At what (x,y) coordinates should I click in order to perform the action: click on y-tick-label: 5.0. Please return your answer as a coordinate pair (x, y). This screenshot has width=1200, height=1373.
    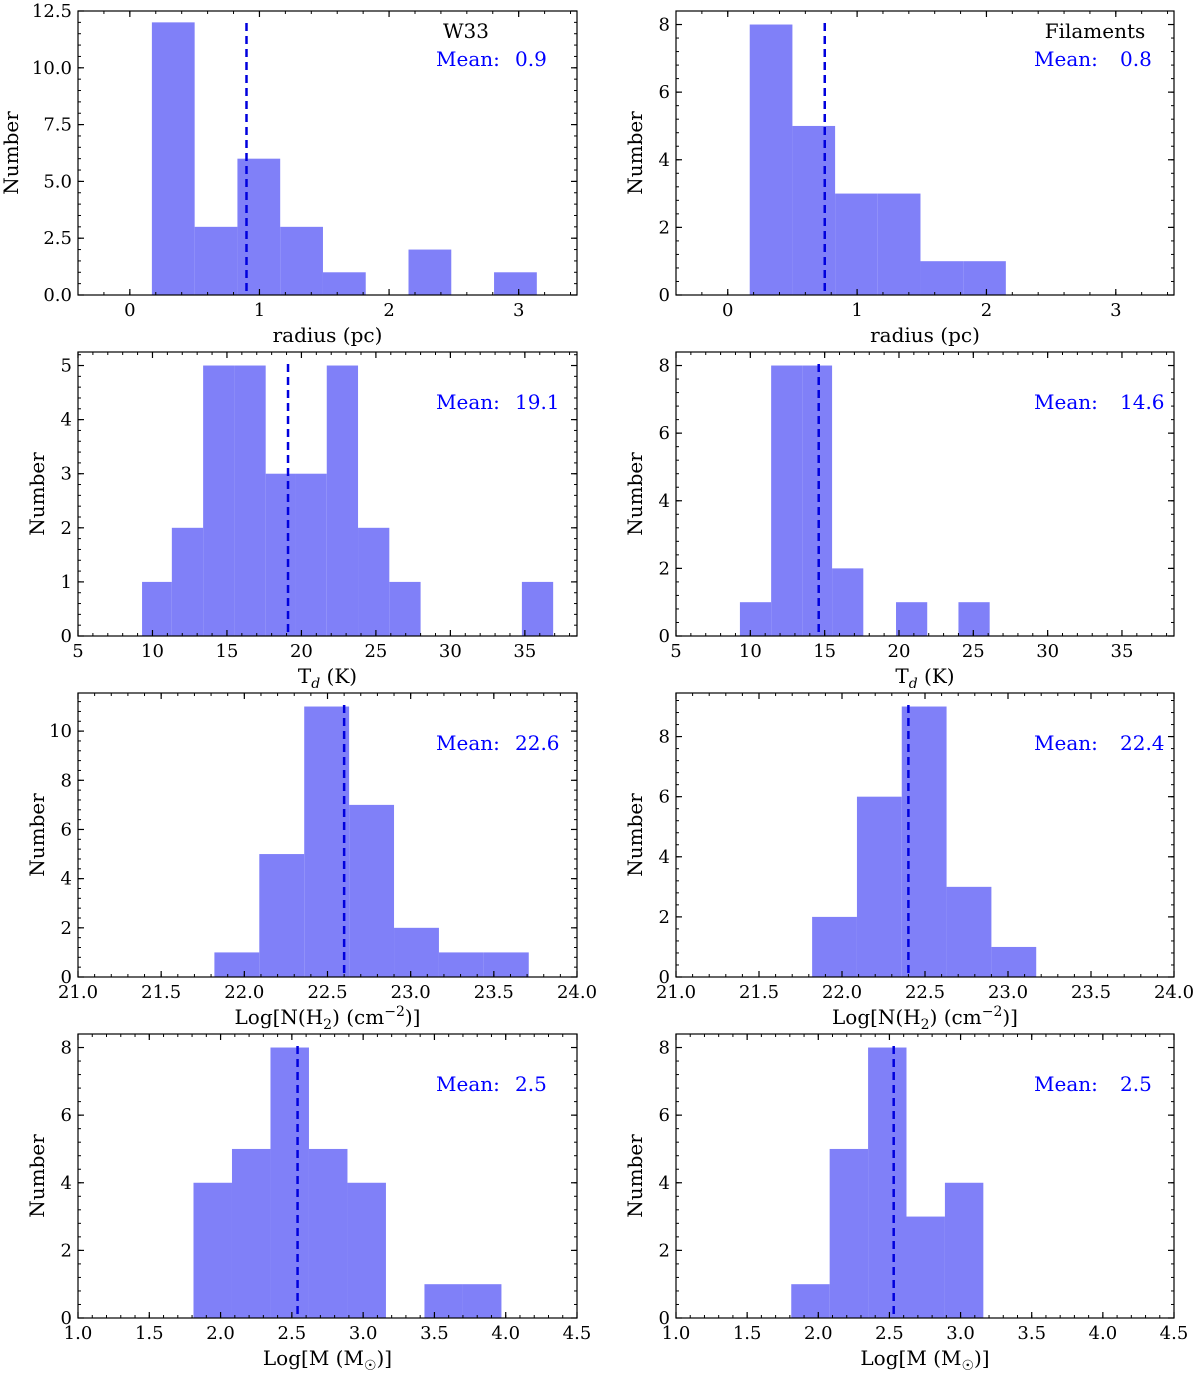
    Looking at the image, I should click on (57, 181).